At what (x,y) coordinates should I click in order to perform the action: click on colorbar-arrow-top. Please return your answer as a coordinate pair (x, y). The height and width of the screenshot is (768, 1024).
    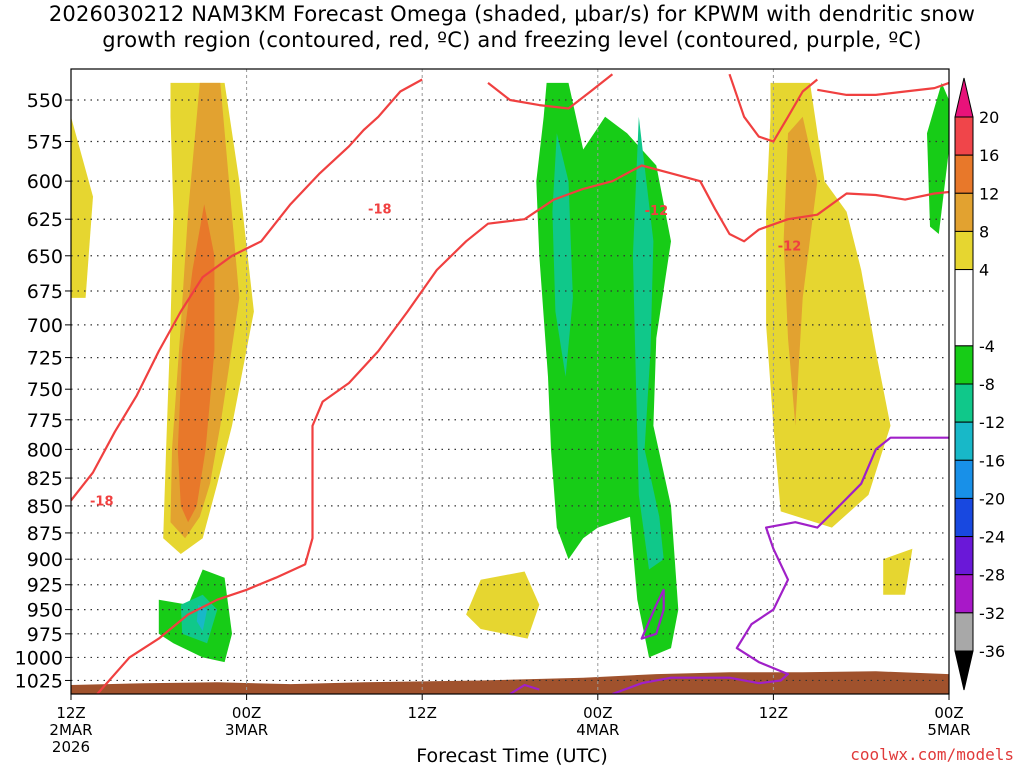
    Looking at the image, I should click on (964, 97).